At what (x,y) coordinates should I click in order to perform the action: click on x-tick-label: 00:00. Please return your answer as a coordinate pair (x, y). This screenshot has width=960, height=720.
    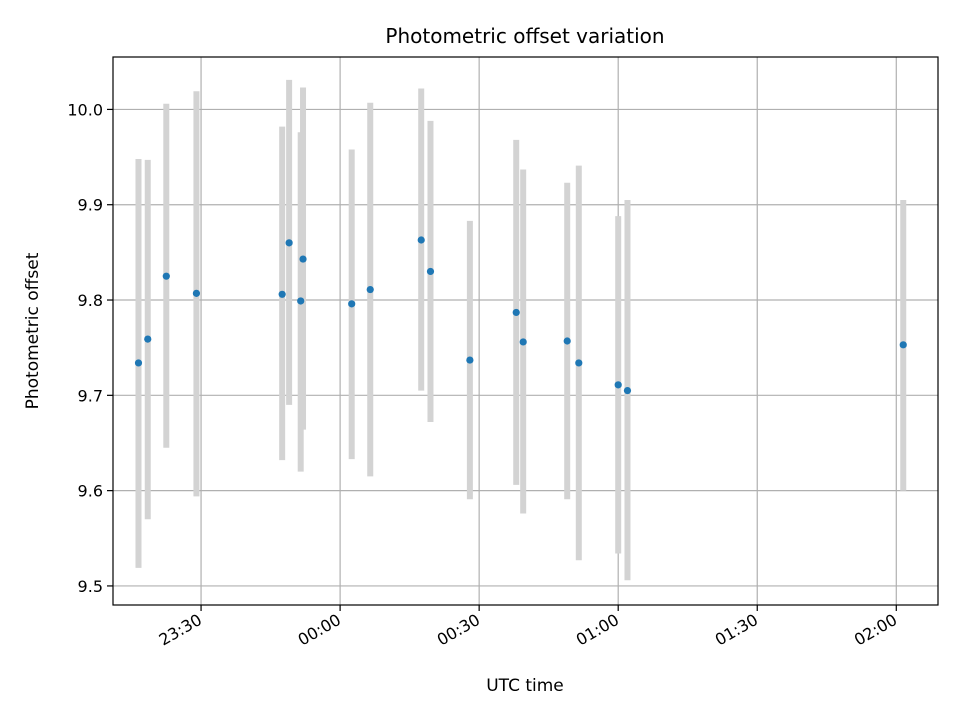
    Looking at the image, I should click on (319, 630).